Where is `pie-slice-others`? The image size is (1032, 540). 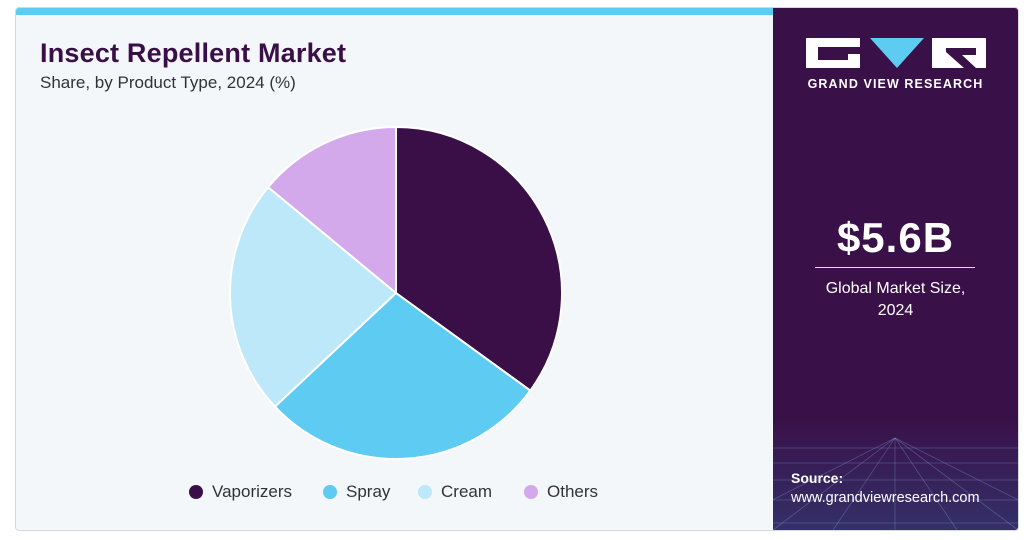
pie-slice-others is located at coordinates (331, 210).